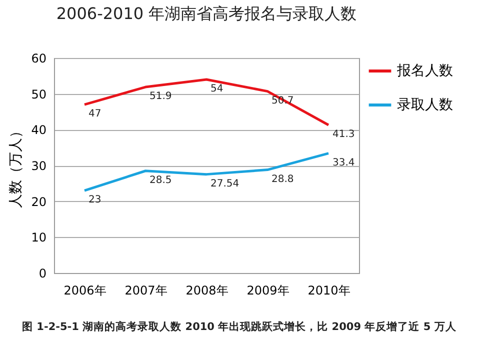 Image resolution: width=500 pixels, height=343 pixels. What do you see at coordinates (42, 273) in the screenshot?
I see `y-tick-label: 0` at bounding box center [42, 273].